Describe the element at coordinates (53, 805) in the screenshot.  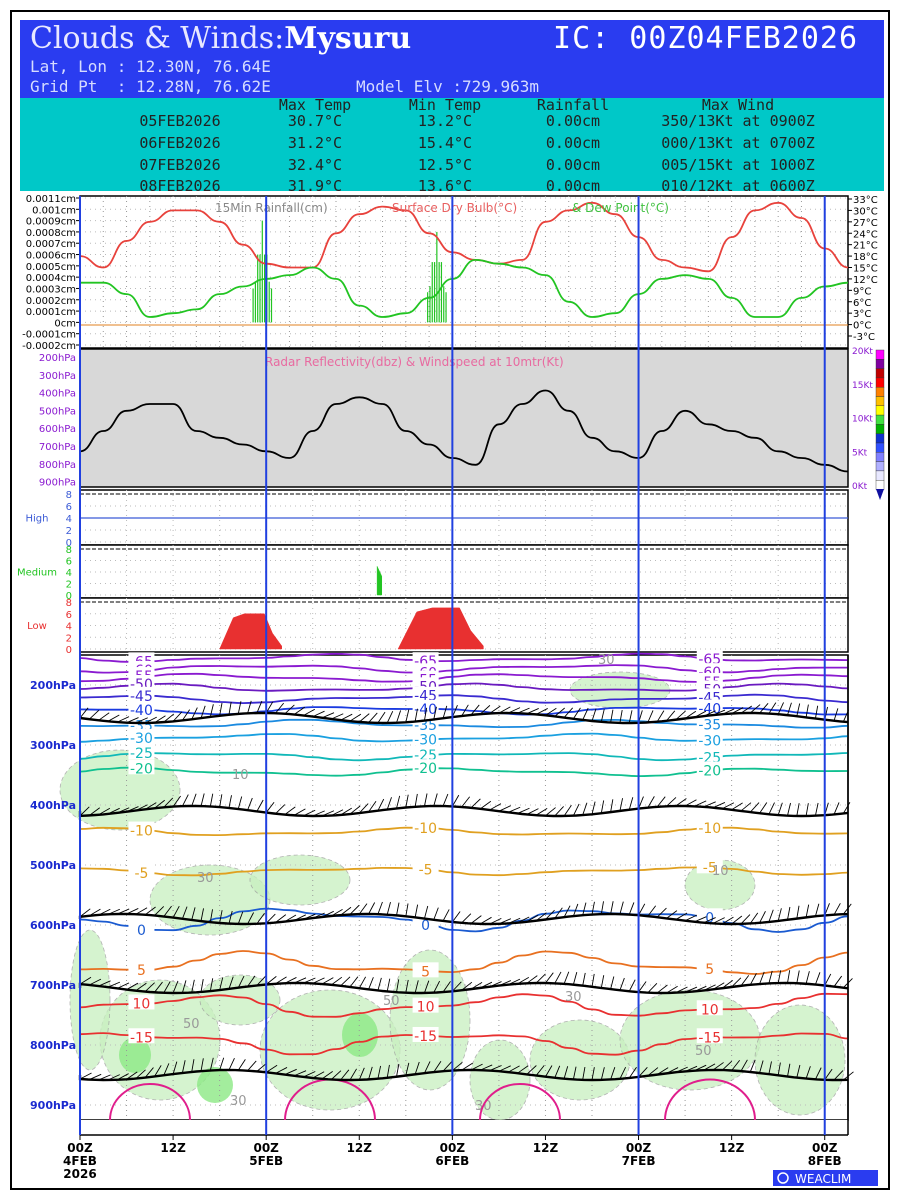
I see `pressure-level-label: 400hPa` at that location.